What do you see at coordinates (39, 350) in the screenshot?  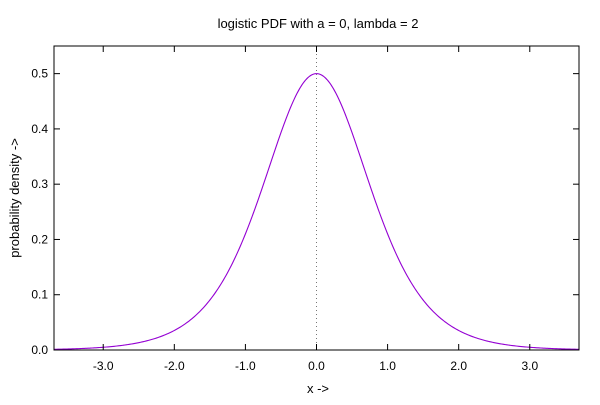 I see `y-tick-label-0: 0.0` at bounding box center [39, 350].